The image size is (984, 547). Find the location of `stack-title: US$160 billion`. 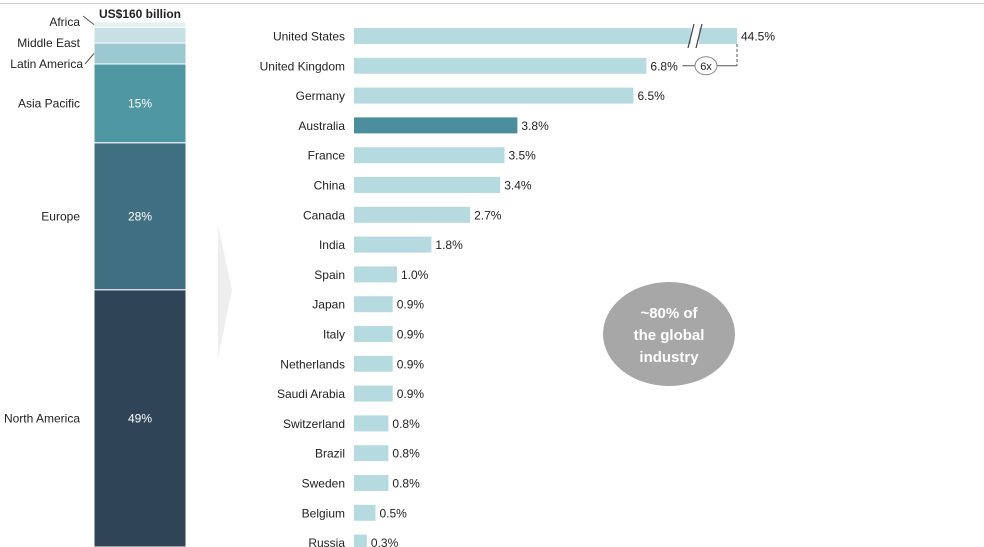

stack-title: US$160 billion is located at coordinates (140, 14).